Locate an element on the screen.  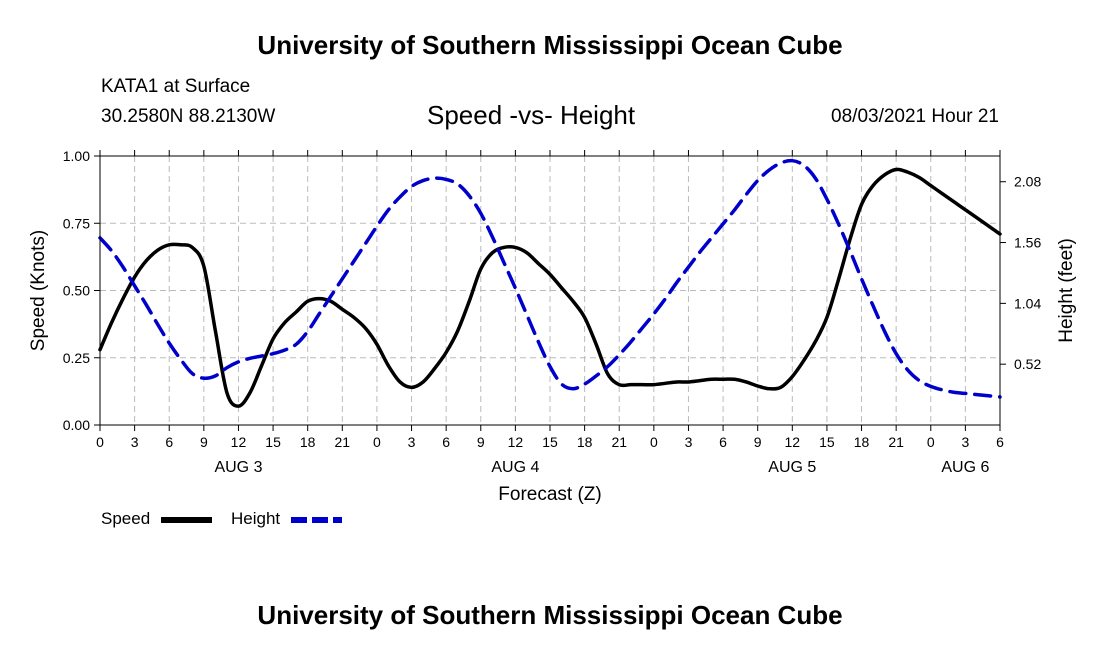
y-left-tick-label: 0.75 is located at coordinates (76, 223).